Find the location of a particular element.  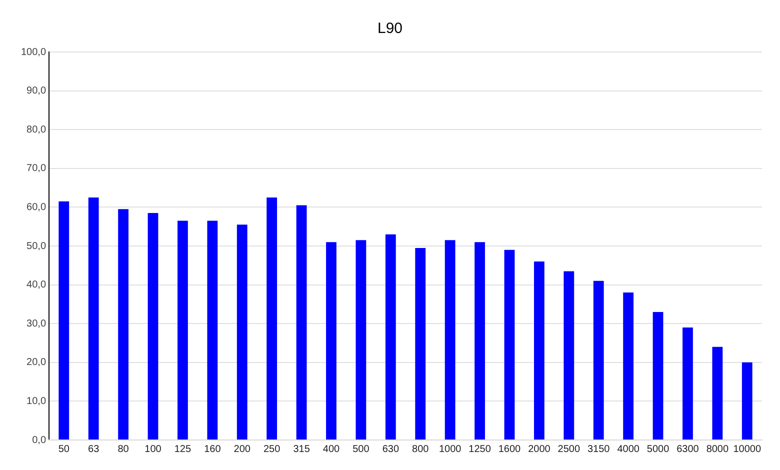

x-tick-label: 1250 is located at coordinates (480, 449).